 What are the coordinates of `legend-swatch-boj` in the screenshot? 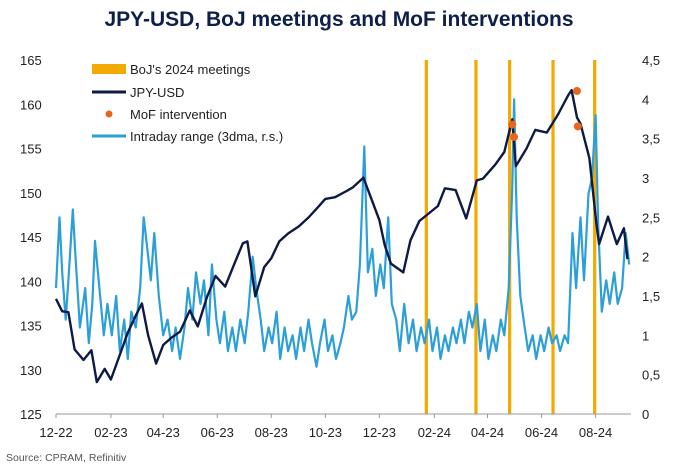 It's located at (109, 69).